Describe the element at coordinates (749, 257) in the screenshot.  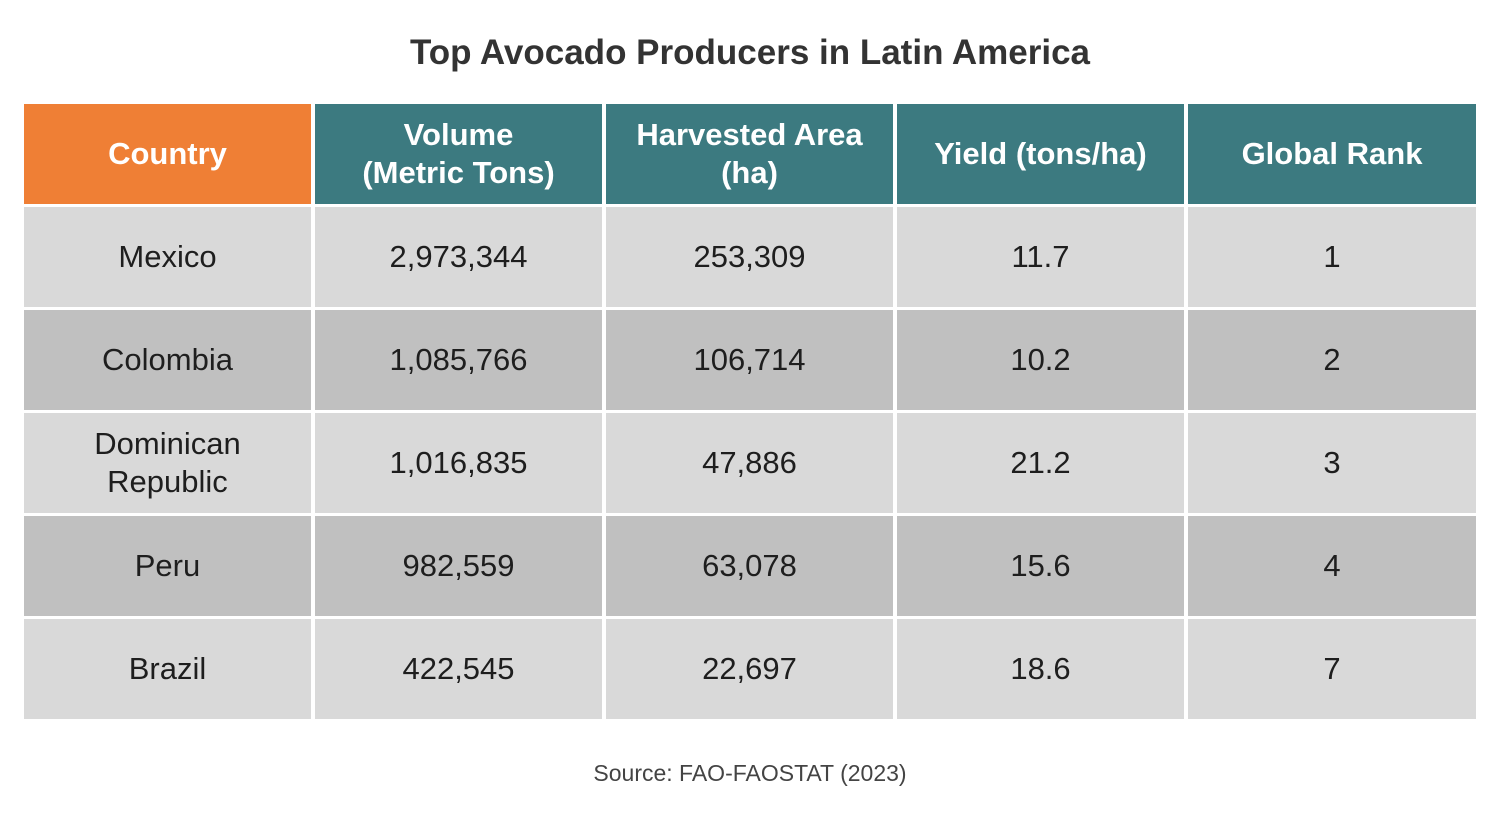
I see `table-cell-harvested-area-ha: 253,309` at that location.